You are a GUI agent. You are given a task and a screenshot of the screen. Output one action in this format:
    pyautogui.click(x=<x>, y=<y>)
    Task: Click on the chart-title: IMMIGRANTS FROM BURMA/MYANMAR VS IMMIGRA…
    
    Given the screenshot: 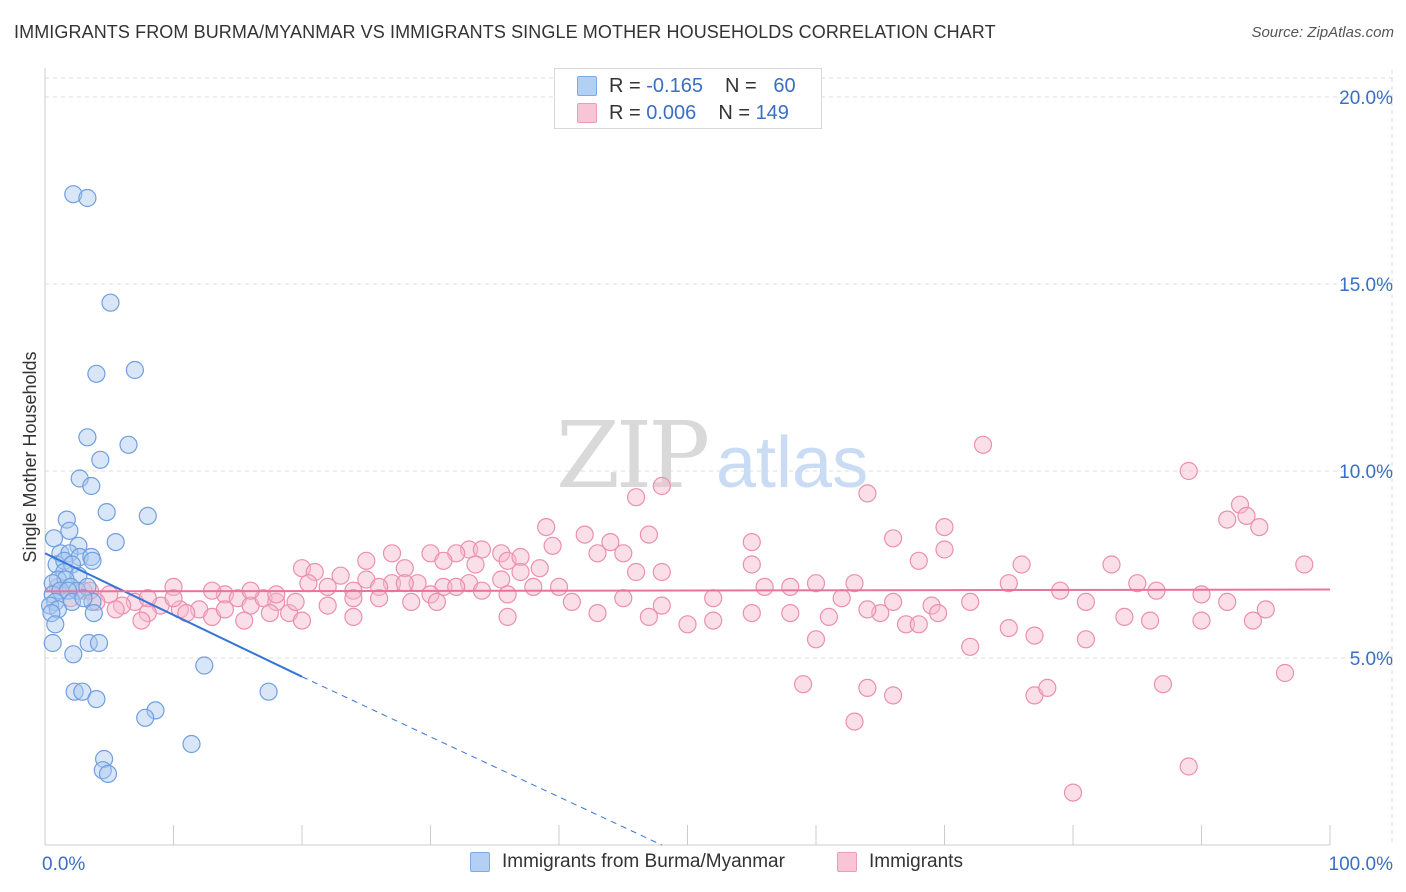 What is the action you would take?
    pyautogui.click(x=505, y=32)
    